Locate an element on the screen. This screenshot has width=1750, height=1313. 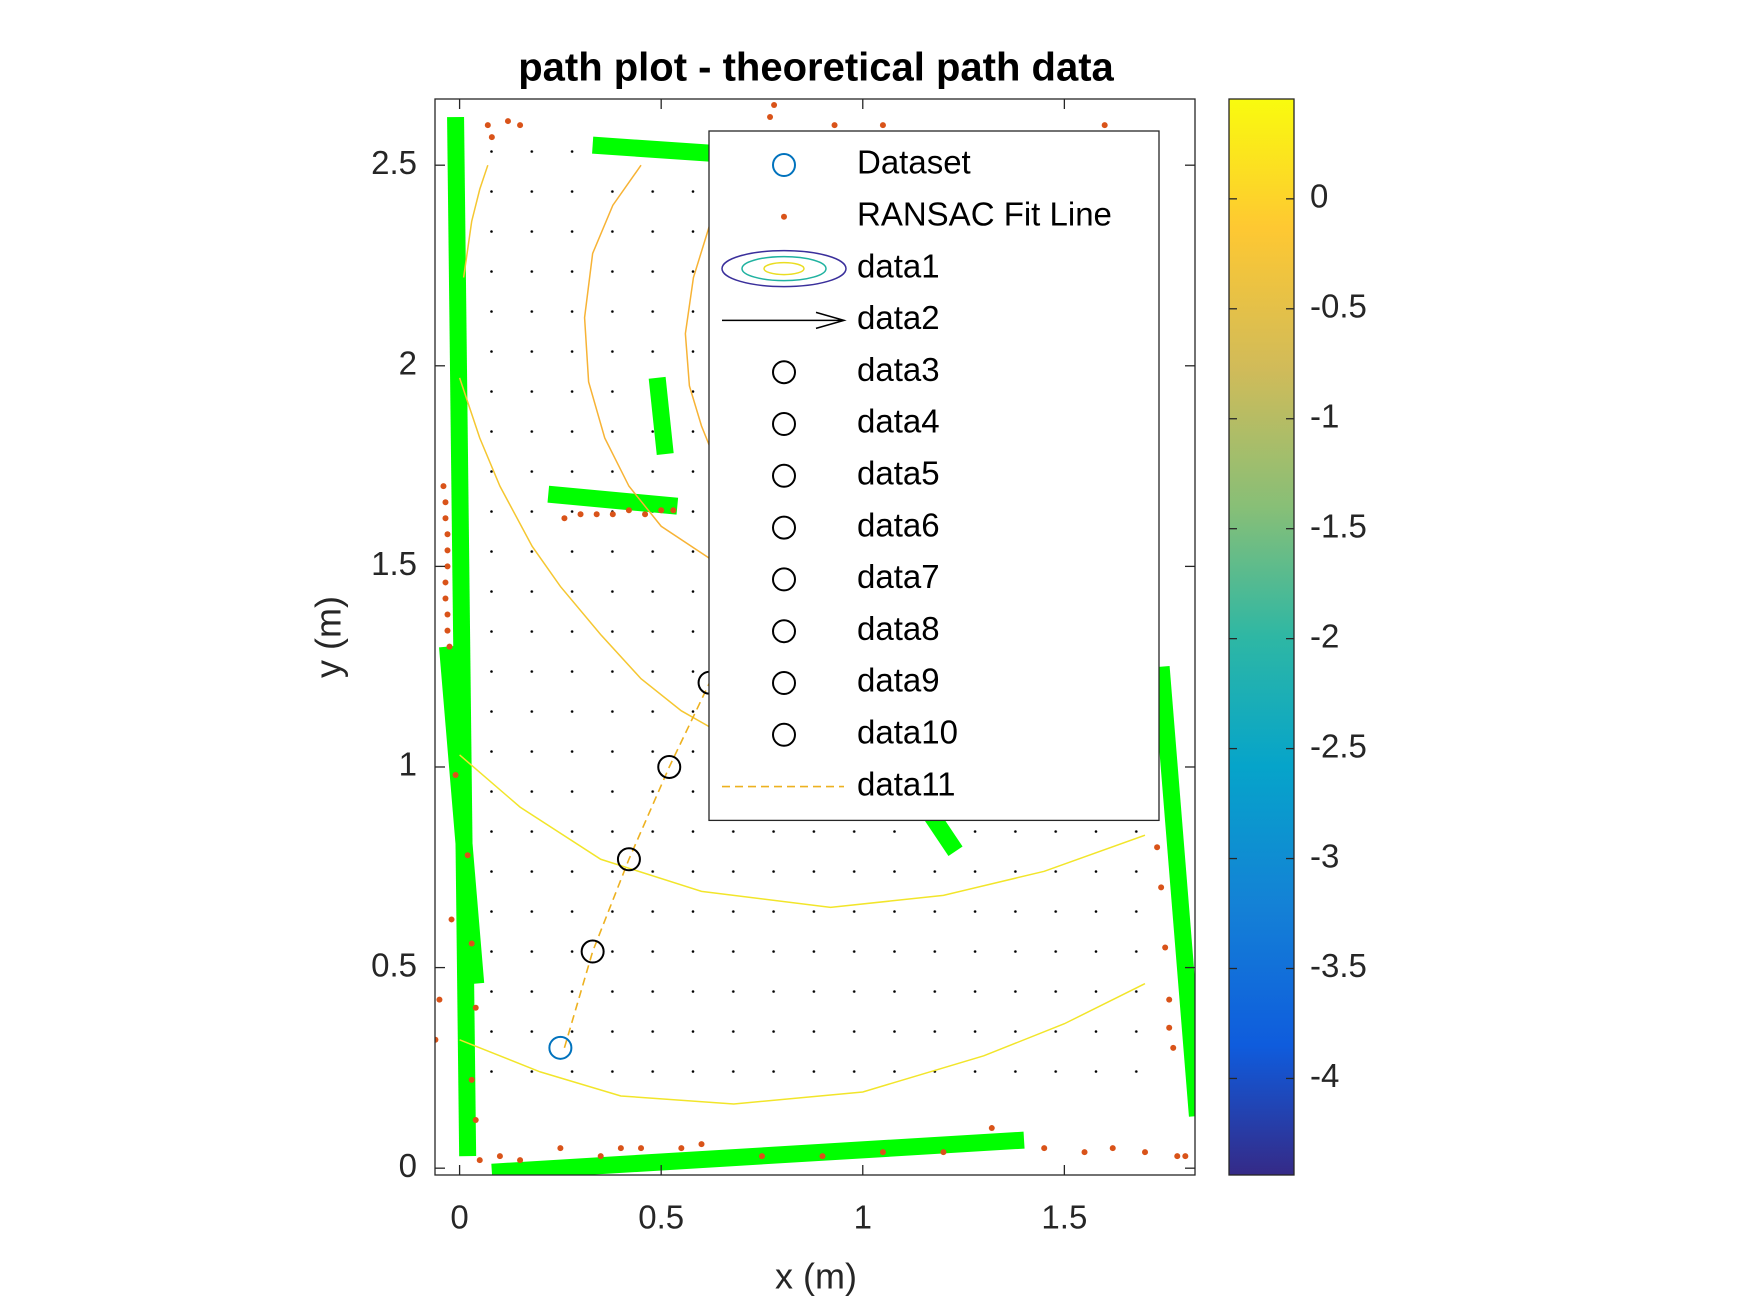
colorbar-tick-label: -1 is located at coordinates (1324, 415).